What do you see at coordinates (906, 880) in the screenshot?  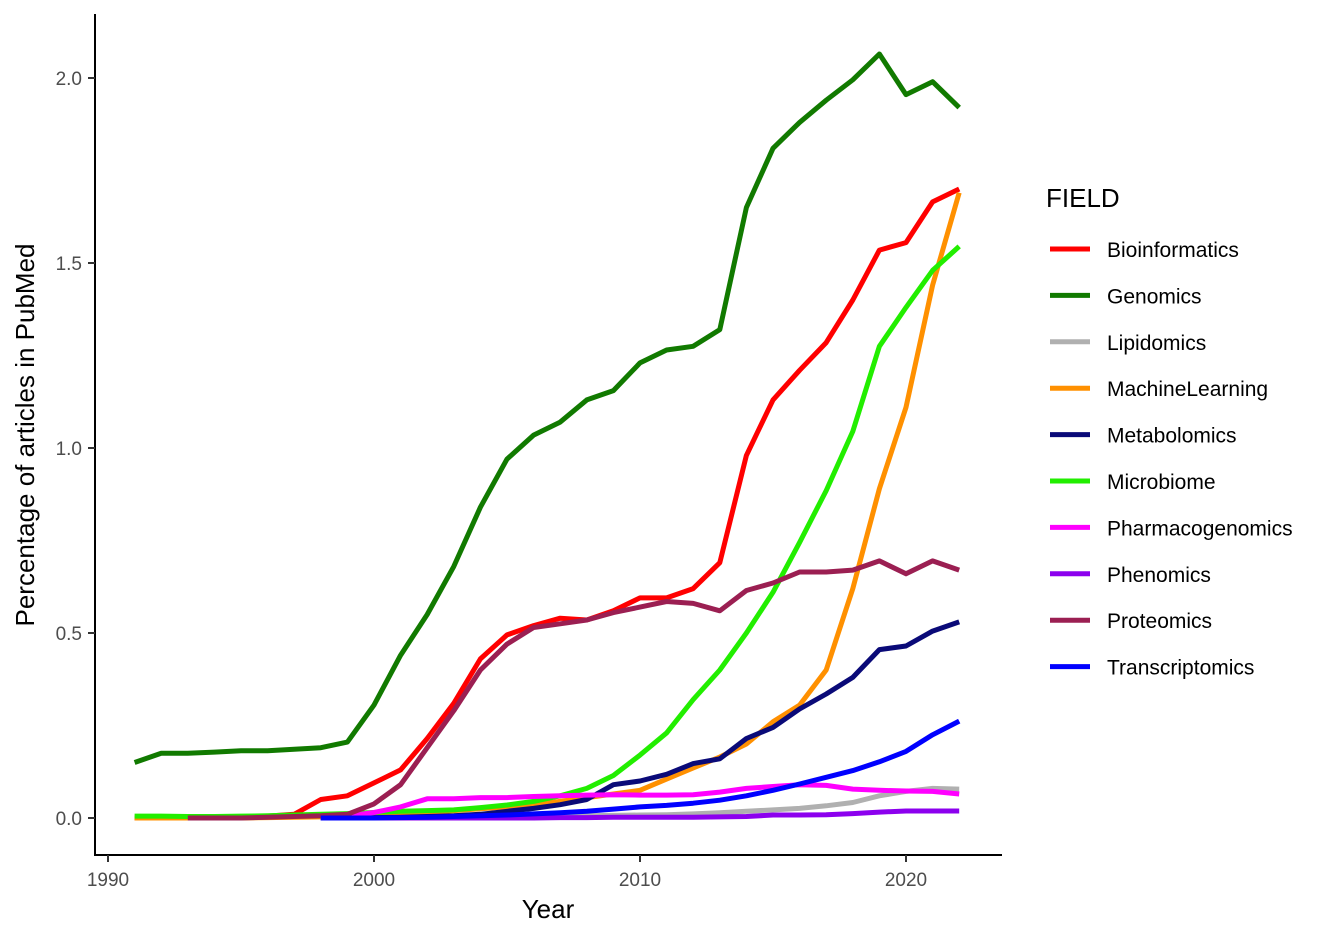 I see `x-tick-label: 2020` at bounding box center [906, 880].